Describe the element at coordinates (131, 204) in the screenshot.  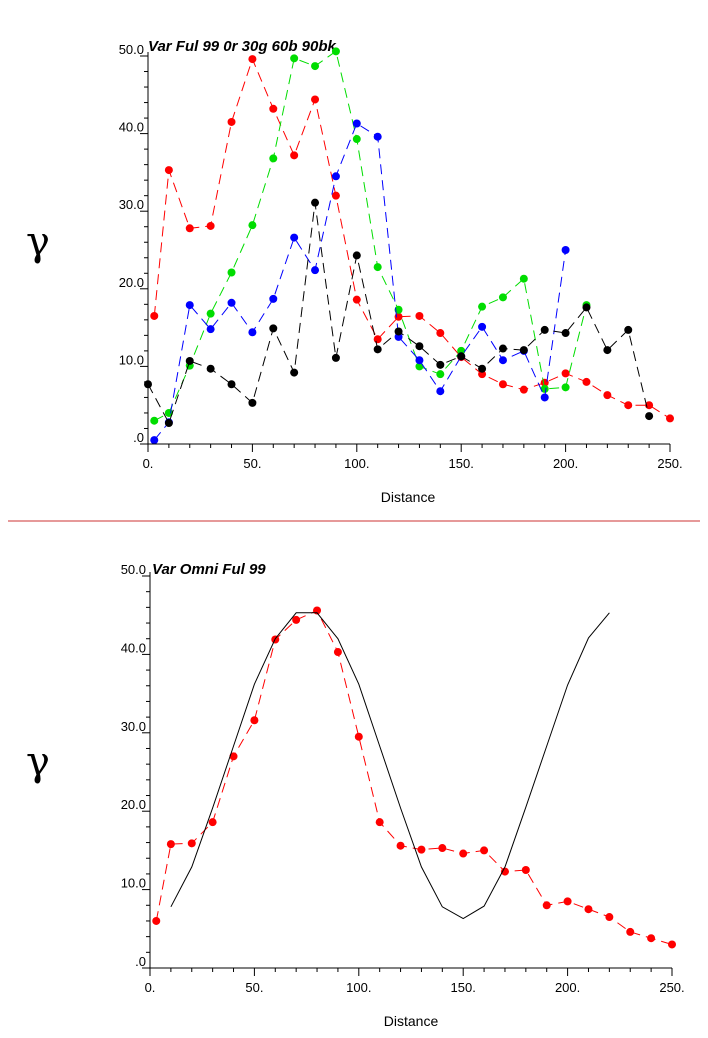
I see `y-tick-label: 30.0` at that location.